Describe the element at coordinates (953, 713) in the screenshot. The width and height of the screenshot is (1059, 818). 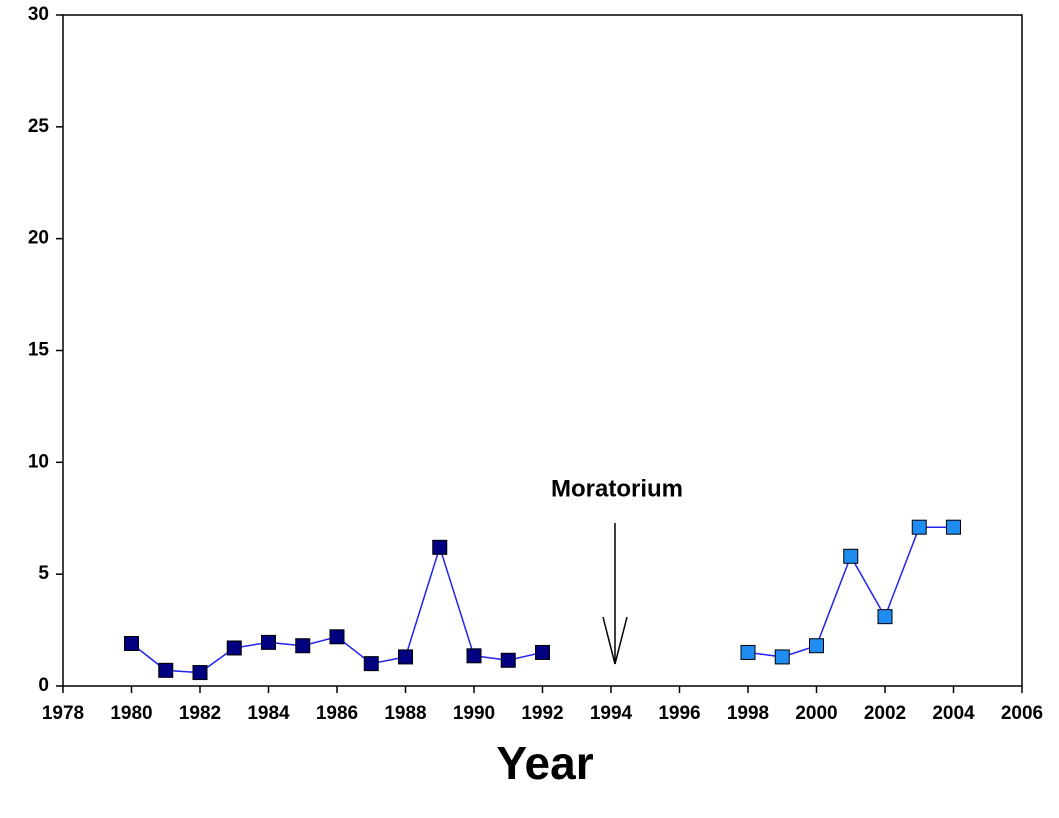
I see `x-tick-label: 2004` at that location.